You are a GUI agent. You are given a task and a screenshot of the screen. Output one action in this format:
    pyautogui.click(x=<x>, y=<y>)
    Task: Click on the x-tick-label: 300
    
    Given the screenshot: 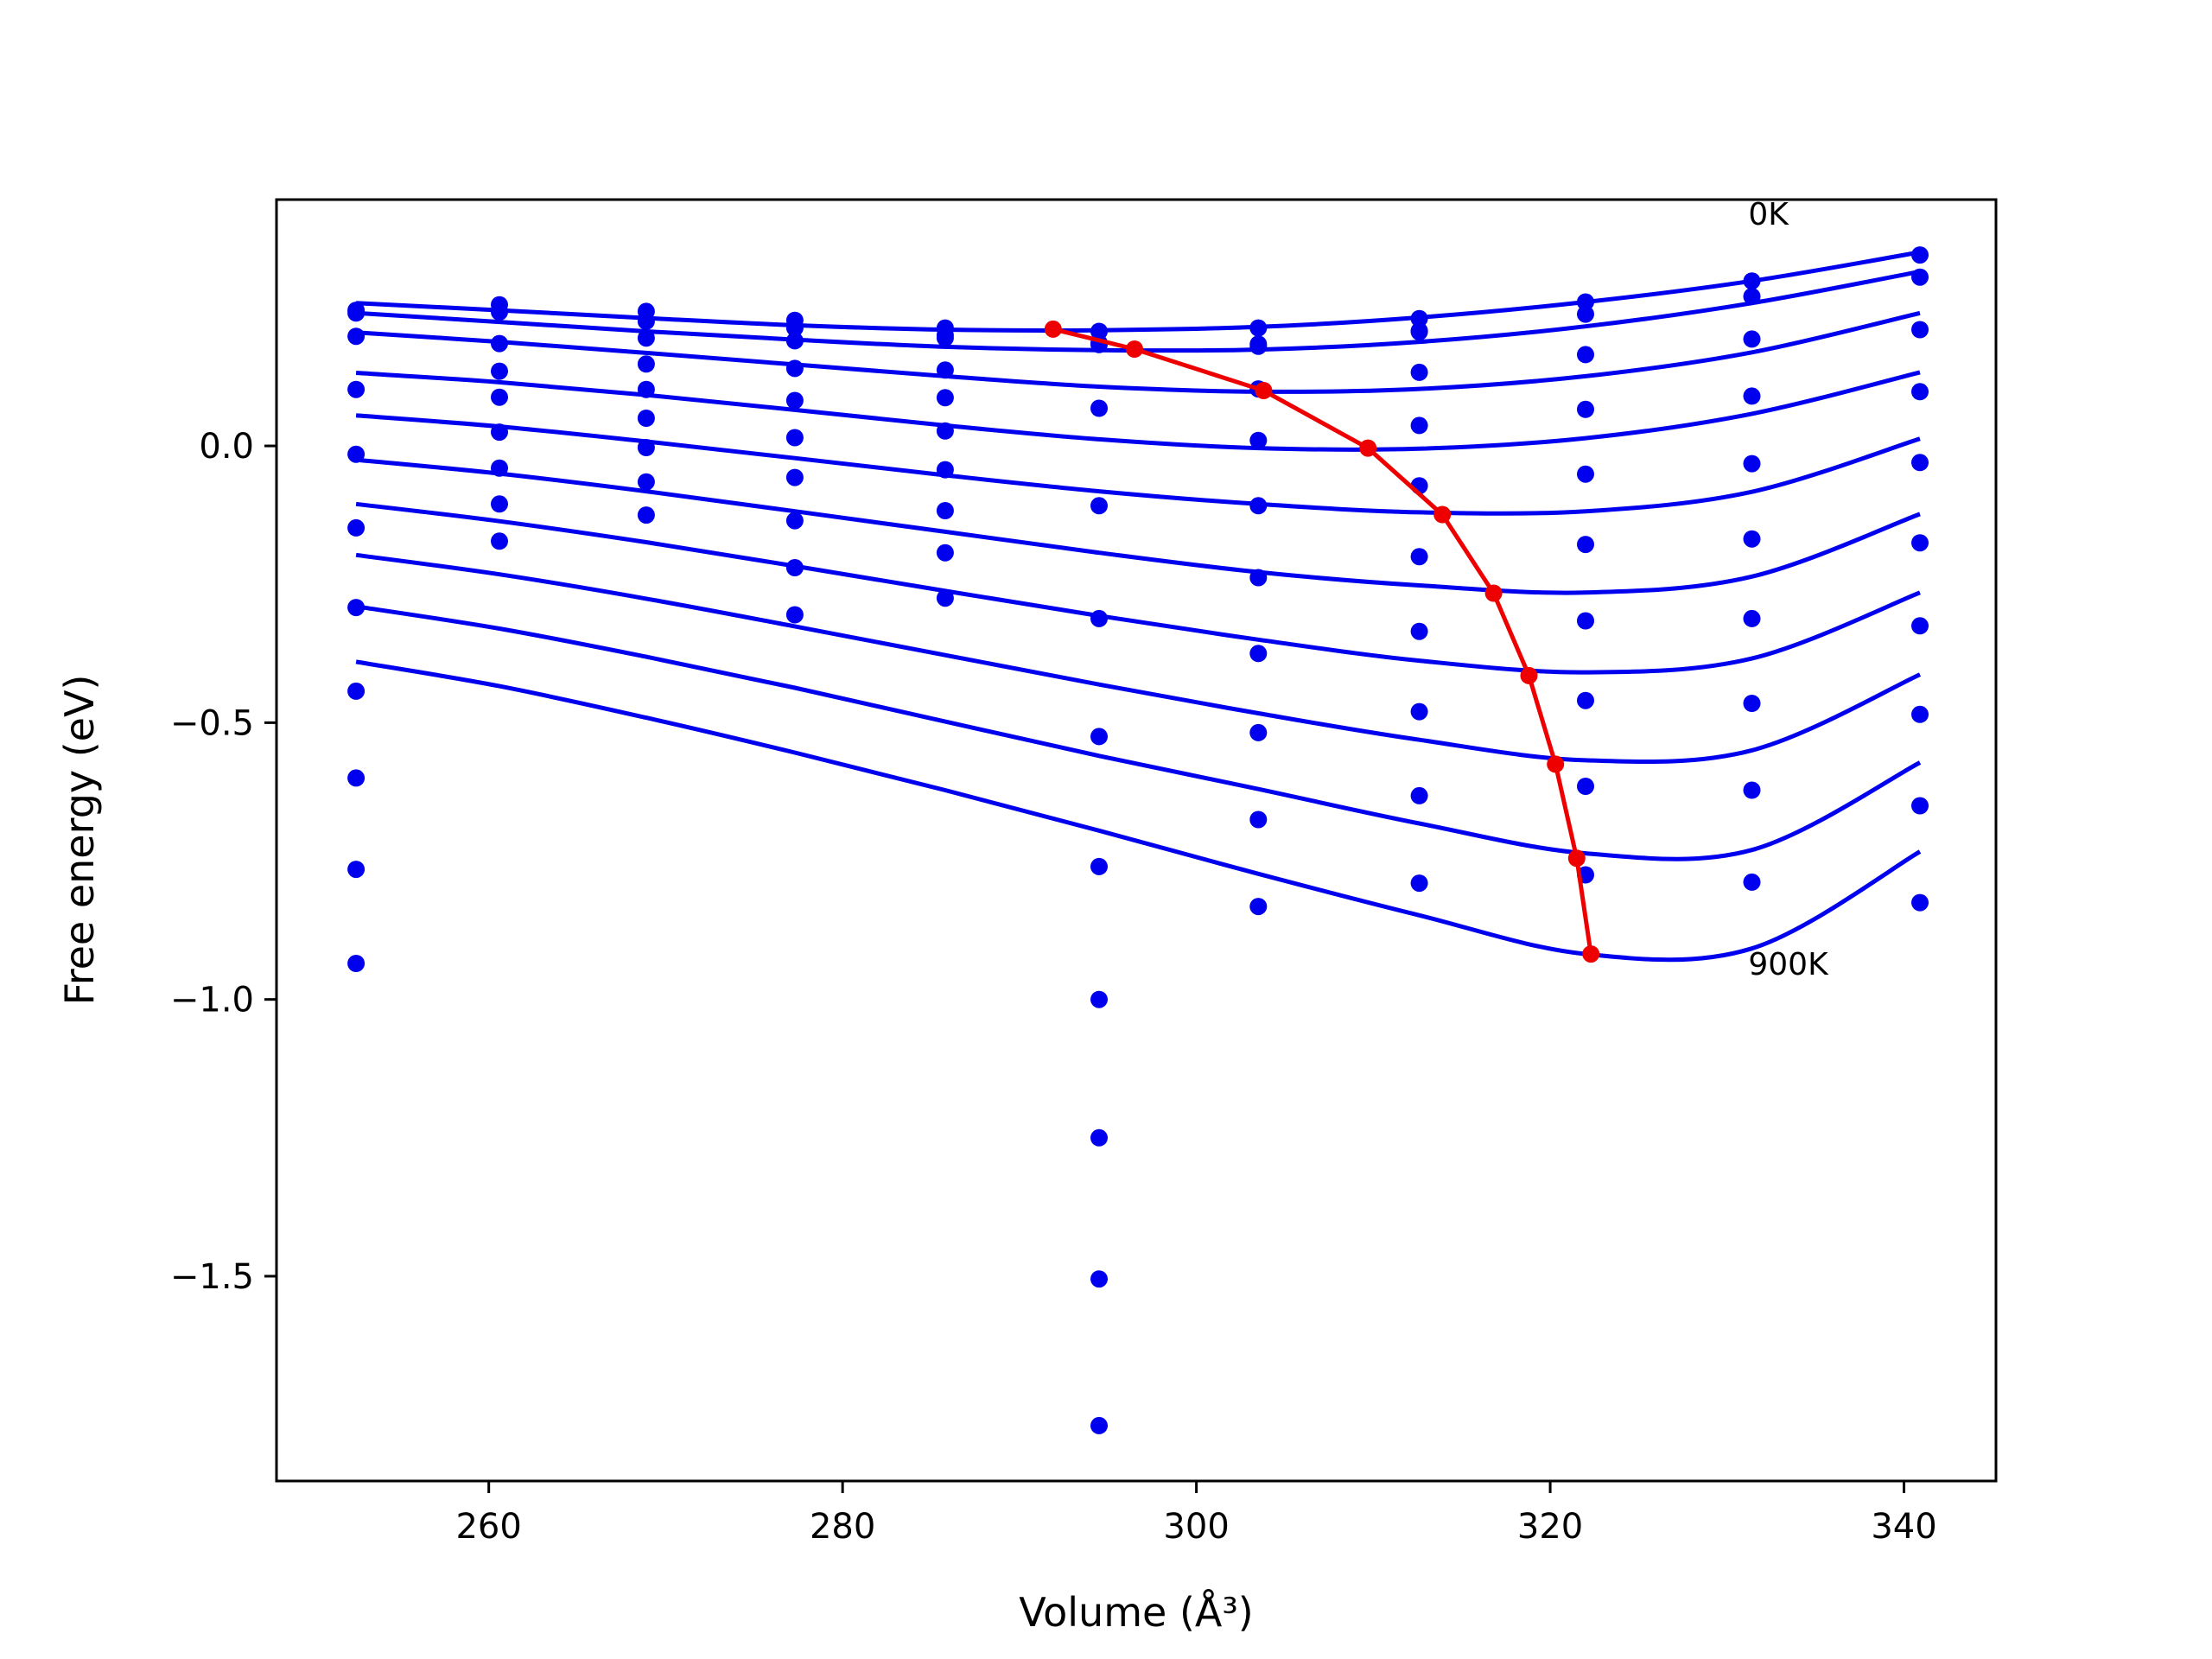 What is the action you would take?
    pyautogui.click(x=1196, y=1527)
    